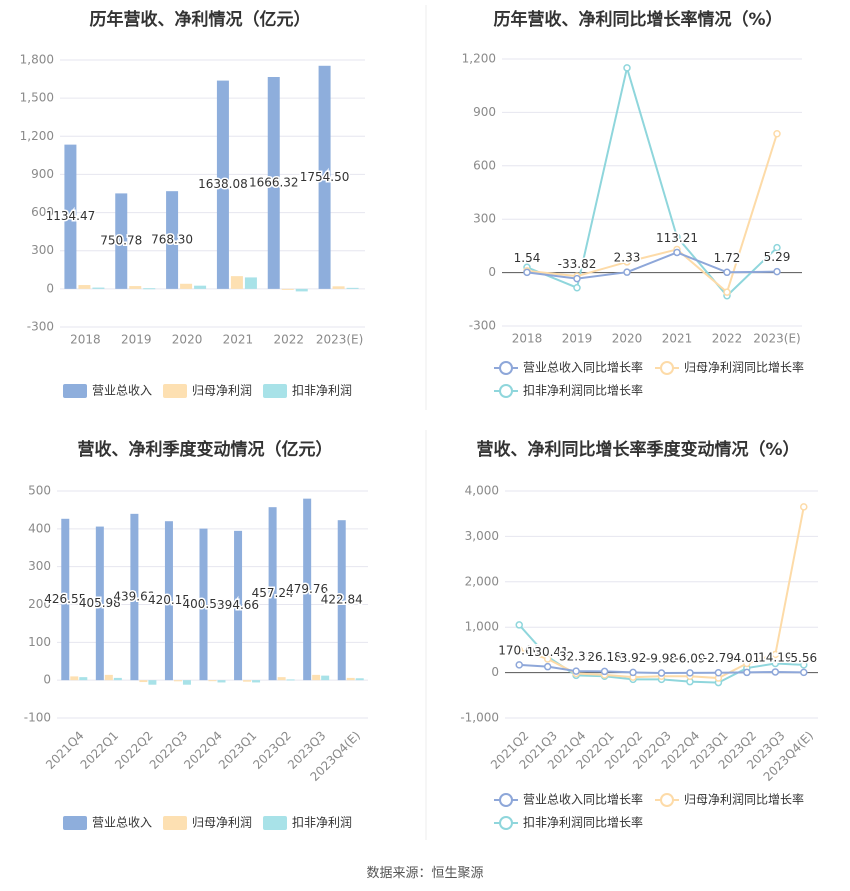 The image size is (850, 891). I want to click on y-tick-label: 1,800, so click(37, 60).